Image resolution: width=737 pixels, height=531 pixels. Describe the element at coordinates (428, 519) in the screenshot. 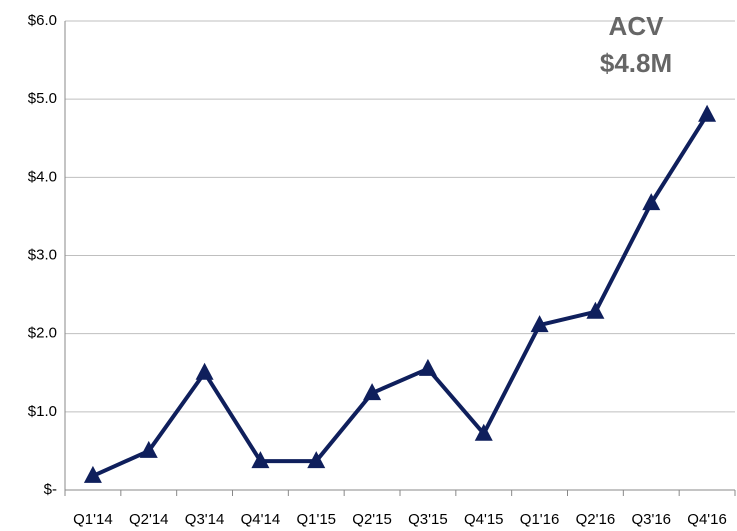

I see `x-tick-label: Q3'15` at that location.